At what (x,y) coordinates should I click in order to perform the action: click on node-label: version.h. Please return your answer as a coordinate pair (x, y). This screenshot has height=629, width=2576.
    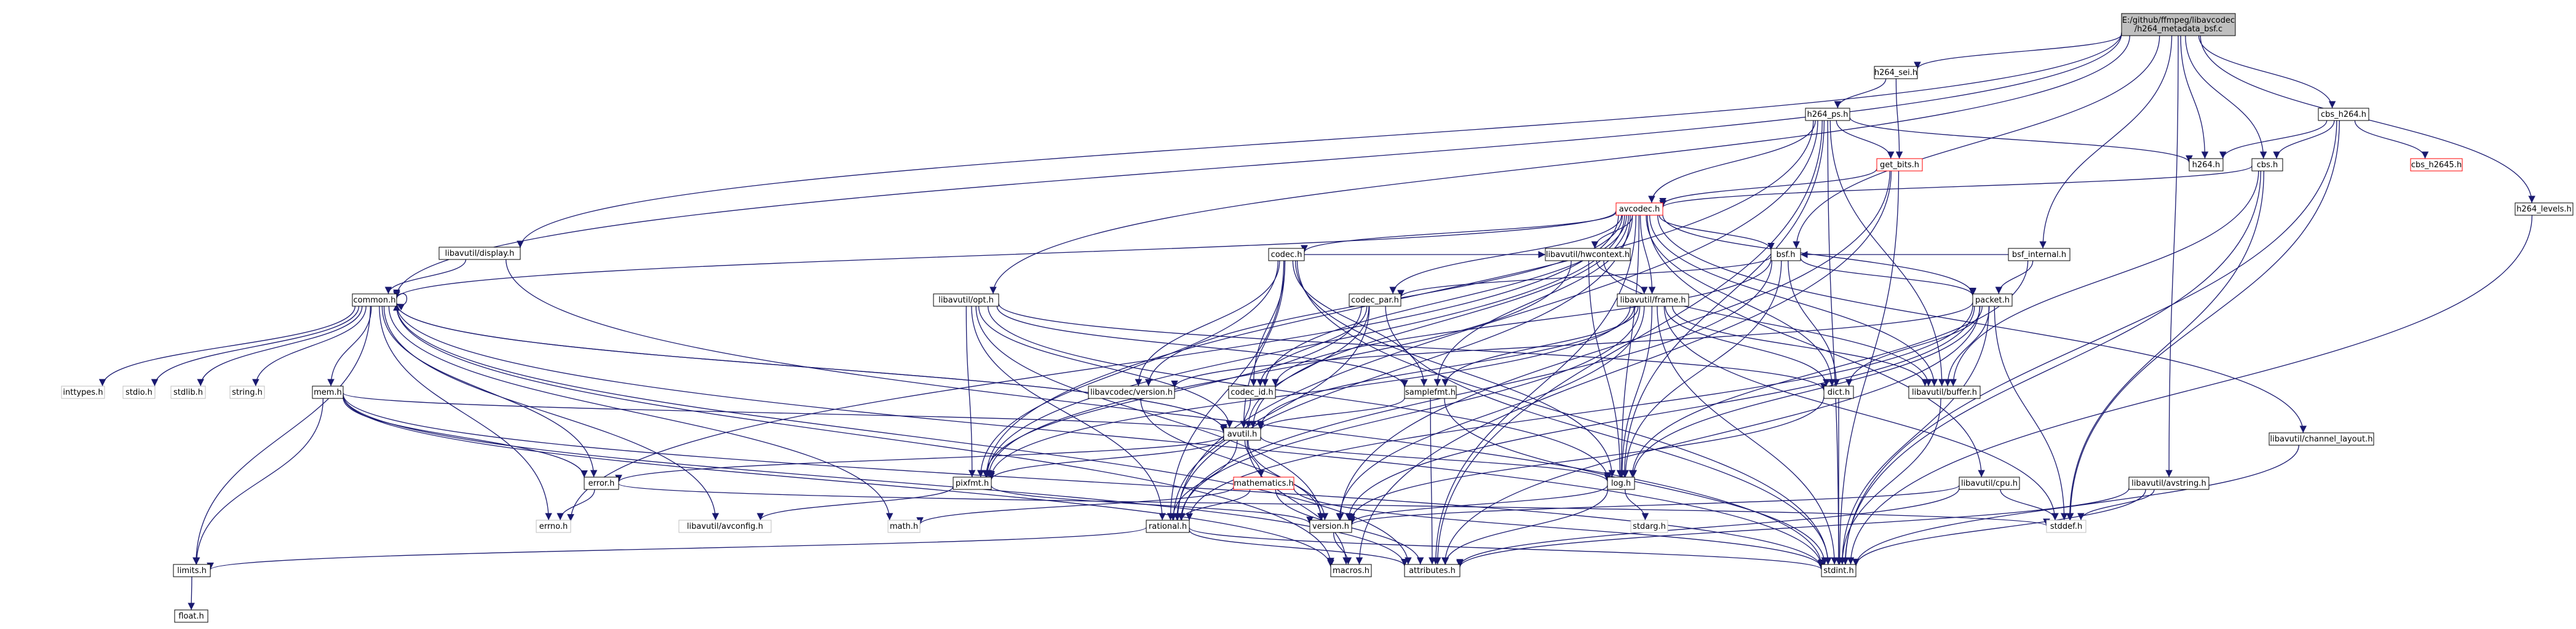
    Looking at the image, I should click on (1330, 526).